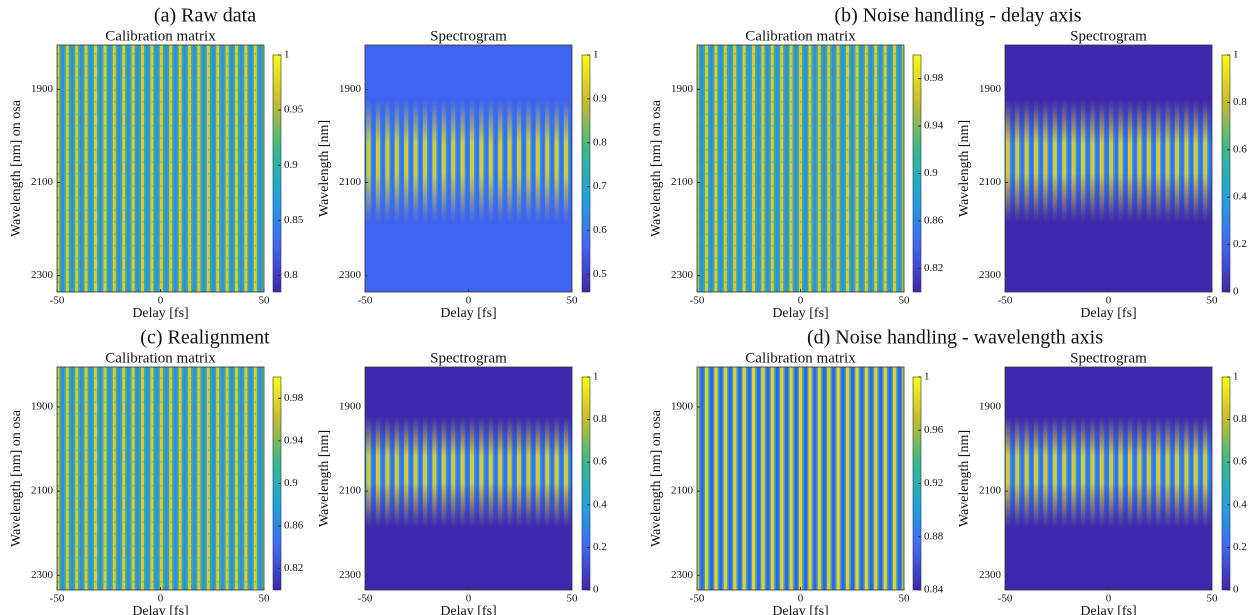  Describe the element at coordinates (205, 338) in the screenshot. I see `panel-title: (c) Realignment` at that location.